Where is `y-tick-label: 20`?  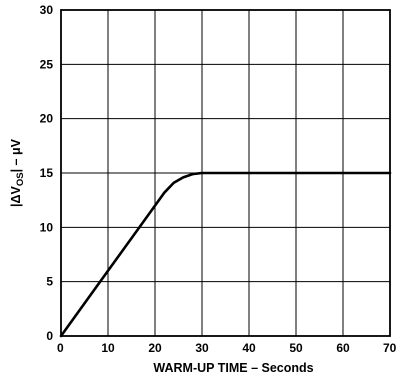
y-tick-label: 20 is located at coordinates (47, 119).